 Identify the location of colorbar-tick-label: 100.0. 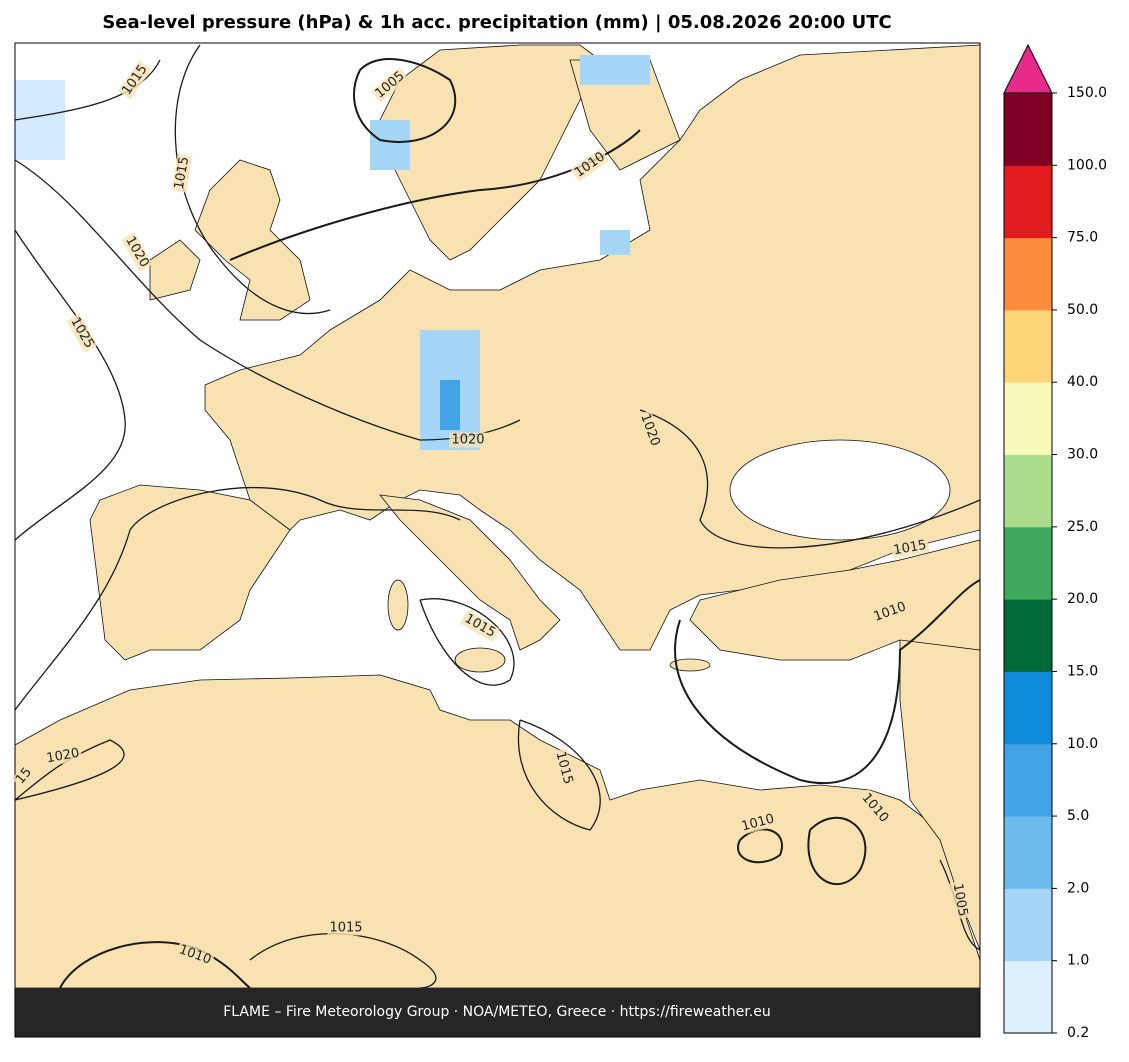
(1087, 165).